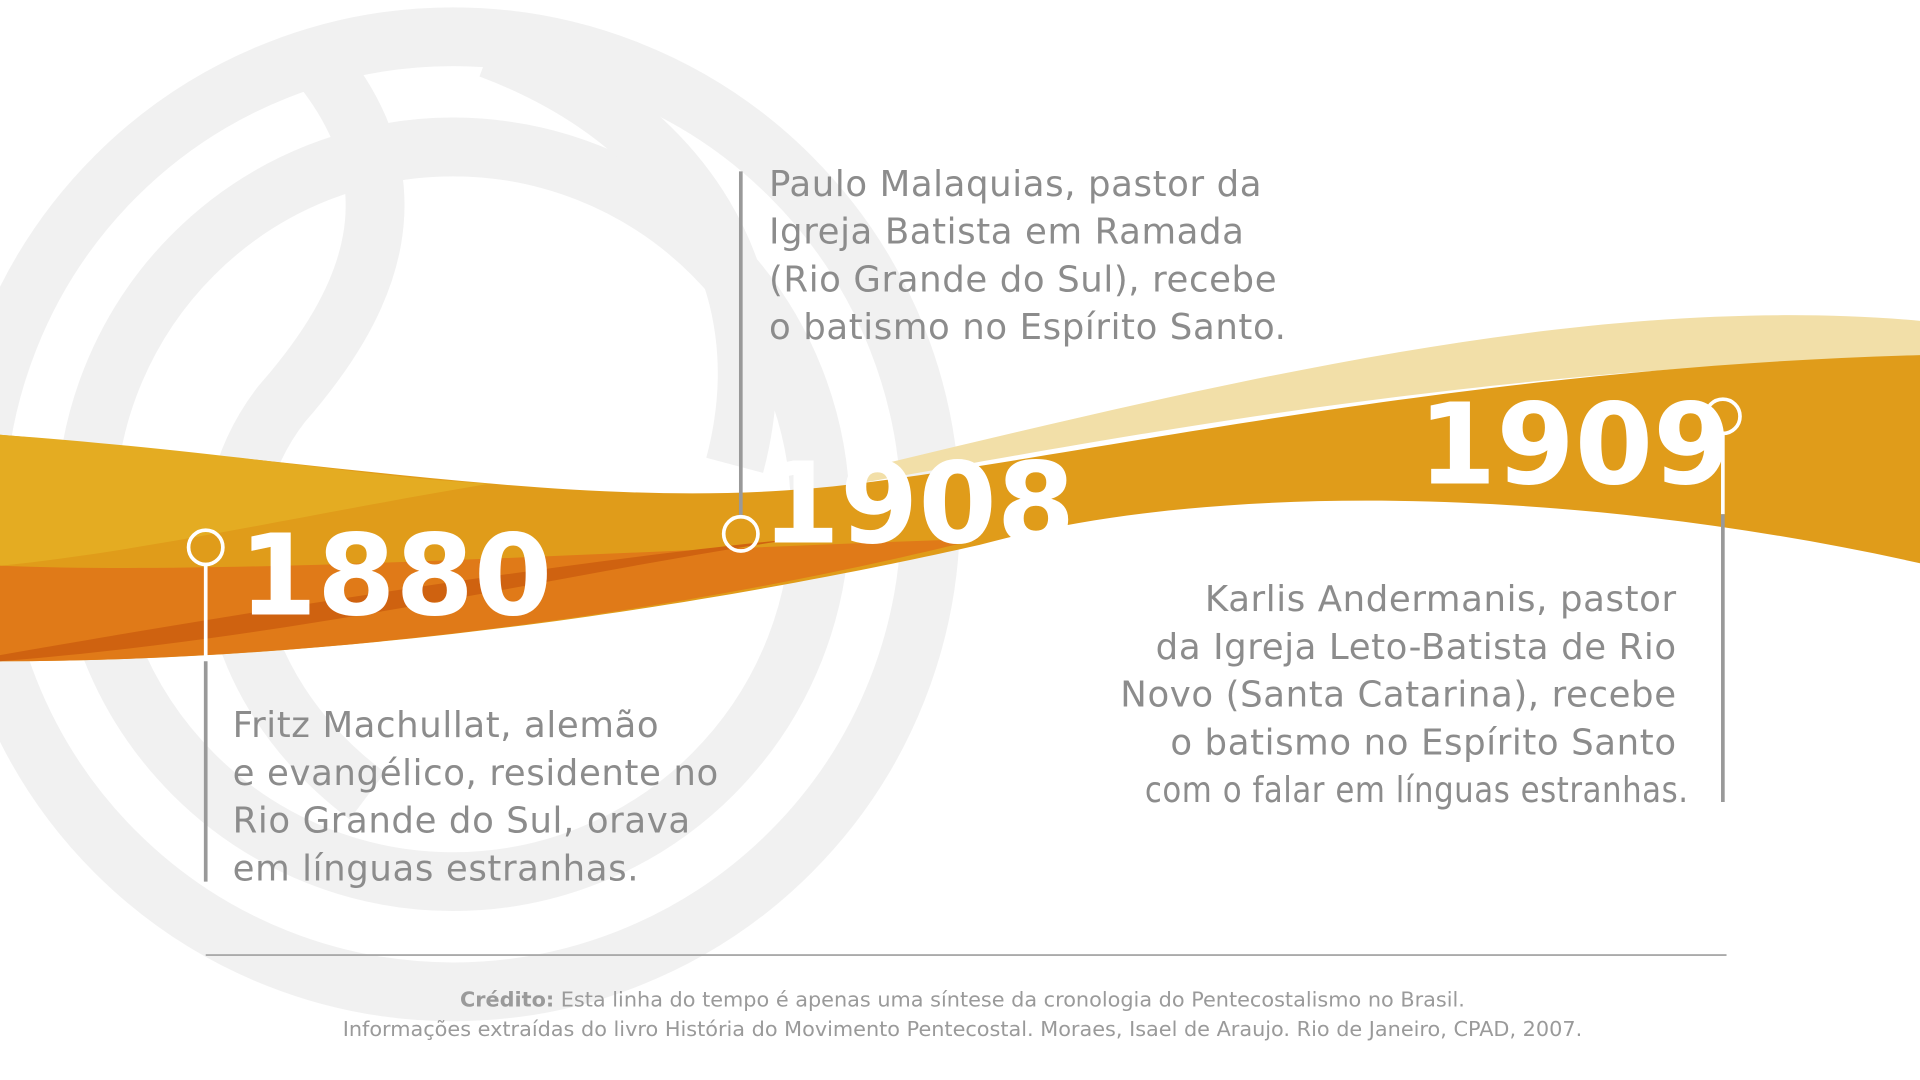  I want to click on text-line: Rio Grande do Sul, orava, so click(462, 821).